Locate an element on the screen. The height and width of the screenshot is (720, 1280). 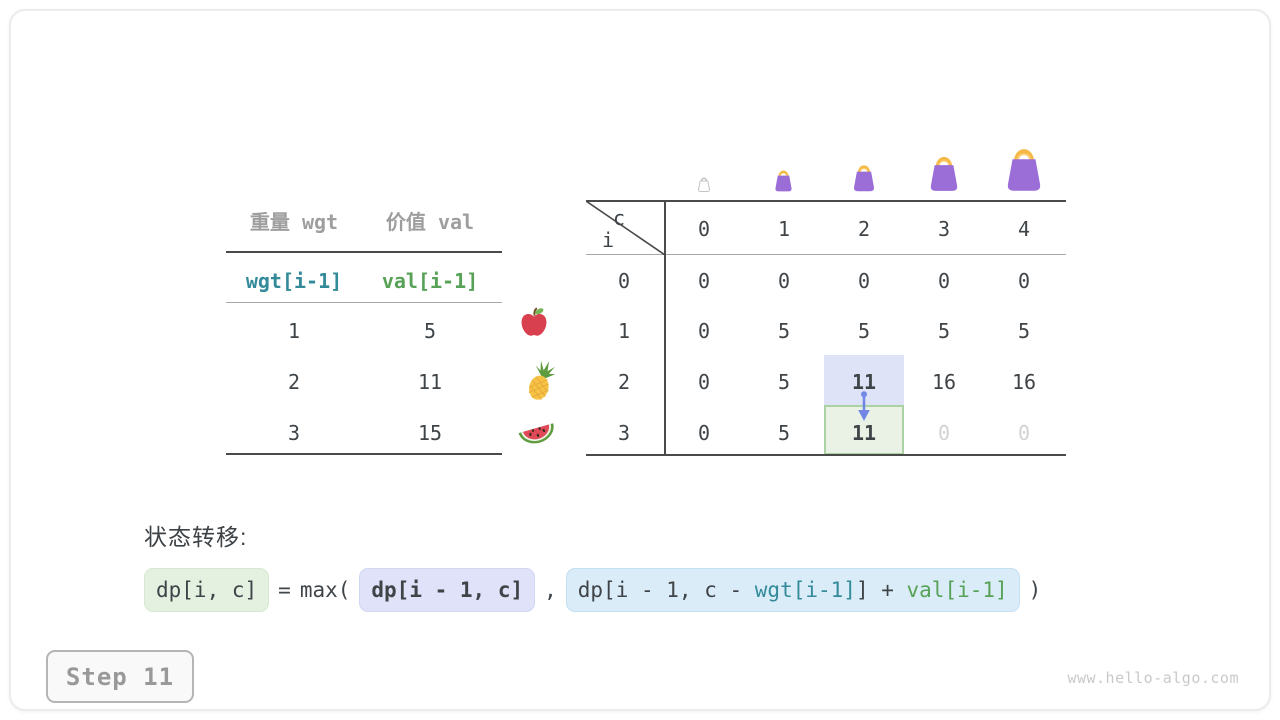
bag-empty-icon is located at coordinates (704, 183).